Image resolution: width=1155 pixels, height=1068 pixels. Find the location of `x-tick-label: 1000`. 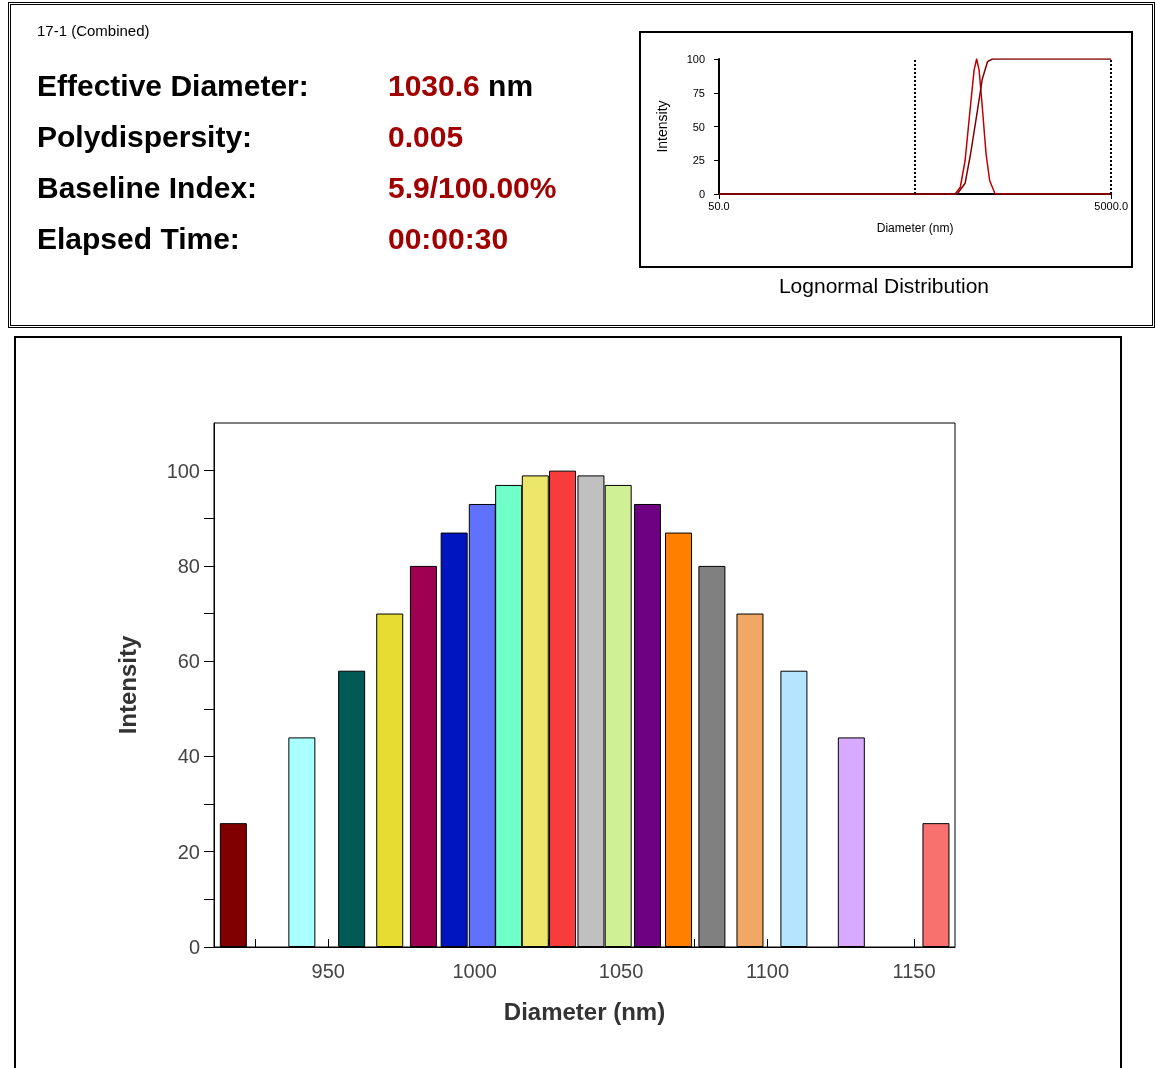

x-tick-label: 1000 is located at coordinates (474, 971).